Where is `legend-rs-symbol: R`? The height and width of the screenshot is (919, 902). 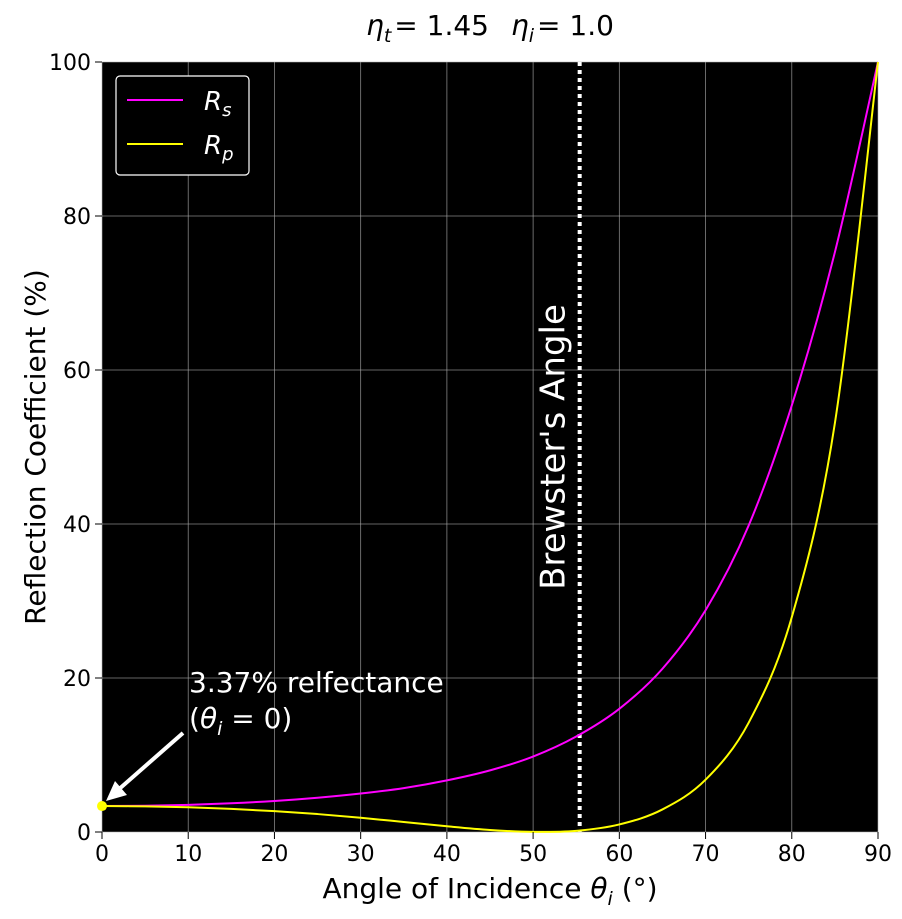
legend-rs-symbol: R is located at coordinates (213, 102).